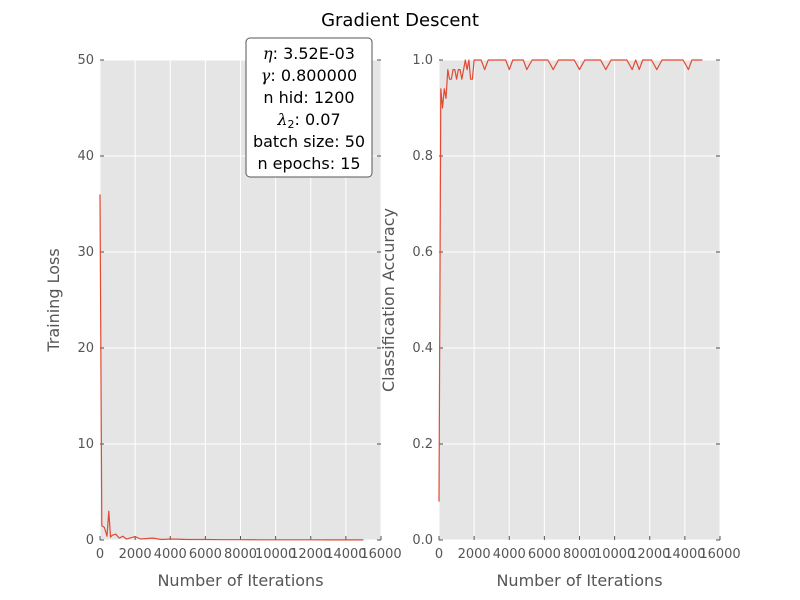  What do you see at coordinates (422, 60) in the screenshot?
I see `y-tick-label: 1.0` at bounding box center [422, 60].